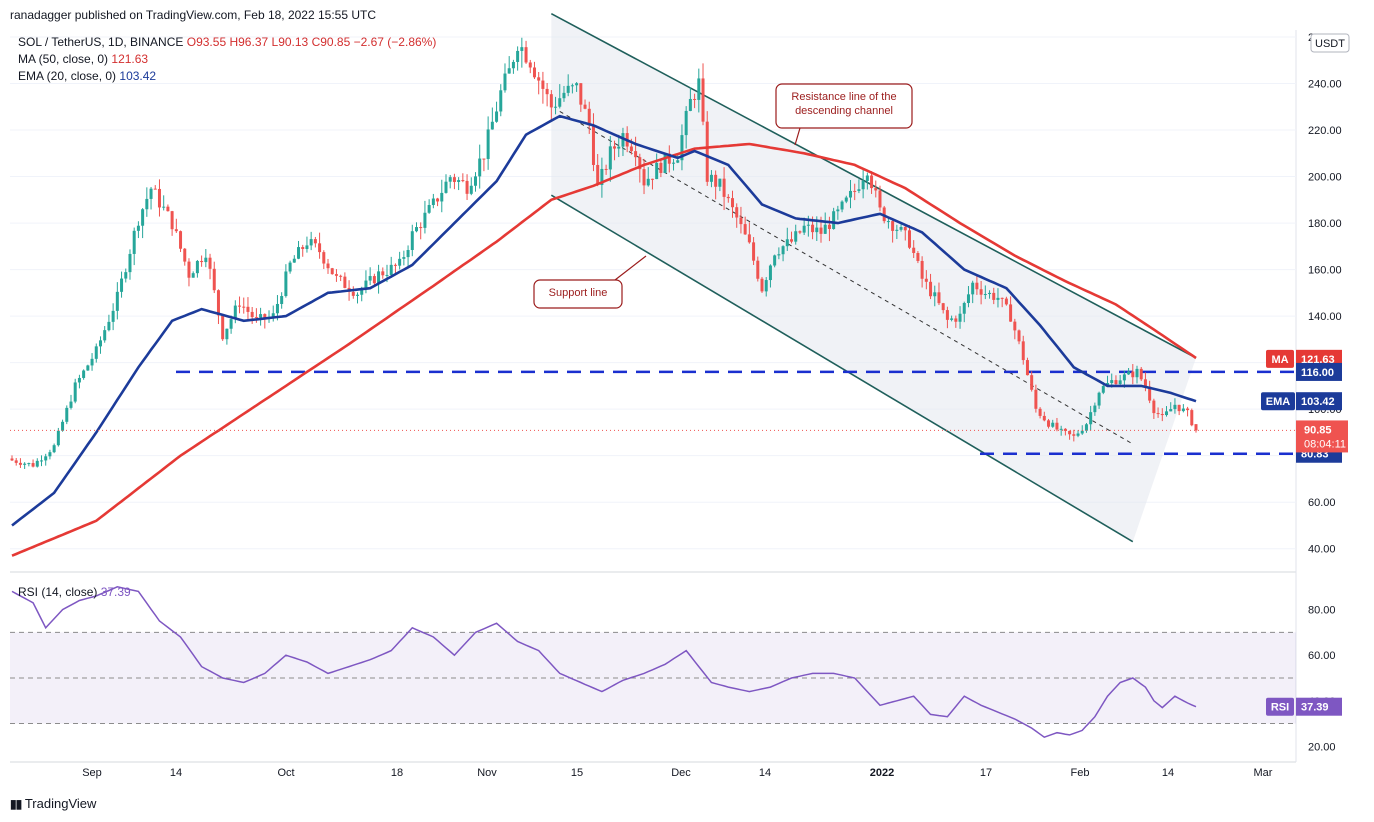  I want to click on currency-box, so click(1330, 43).